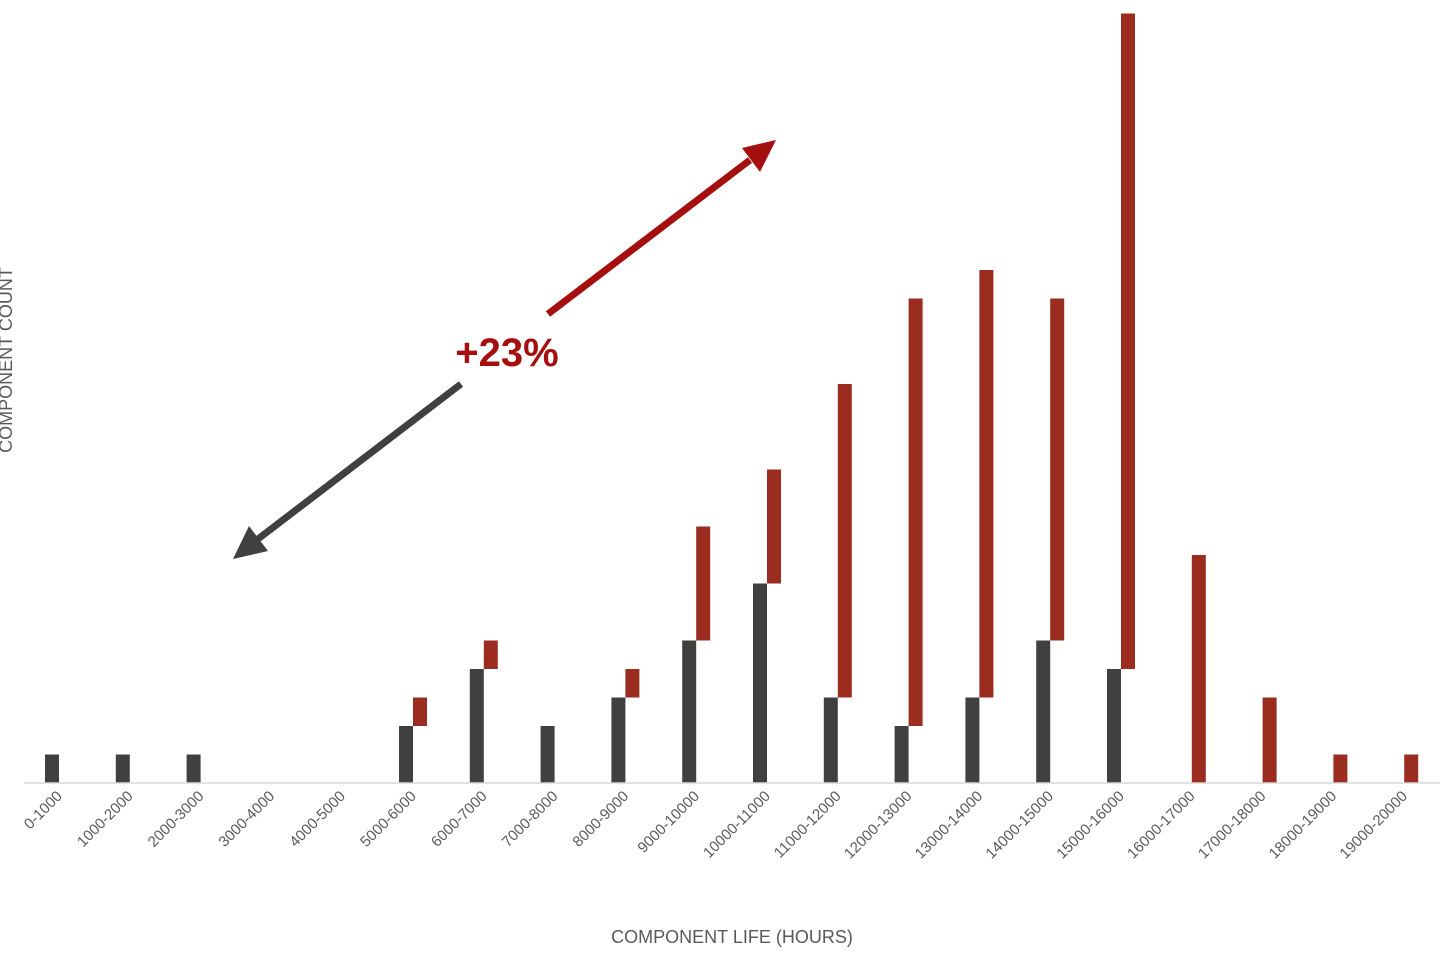 Image resolution: width=1446 pixels, height=962 pixels. I want to click on x-tick-label: 3000-4000, so click(246, 819).